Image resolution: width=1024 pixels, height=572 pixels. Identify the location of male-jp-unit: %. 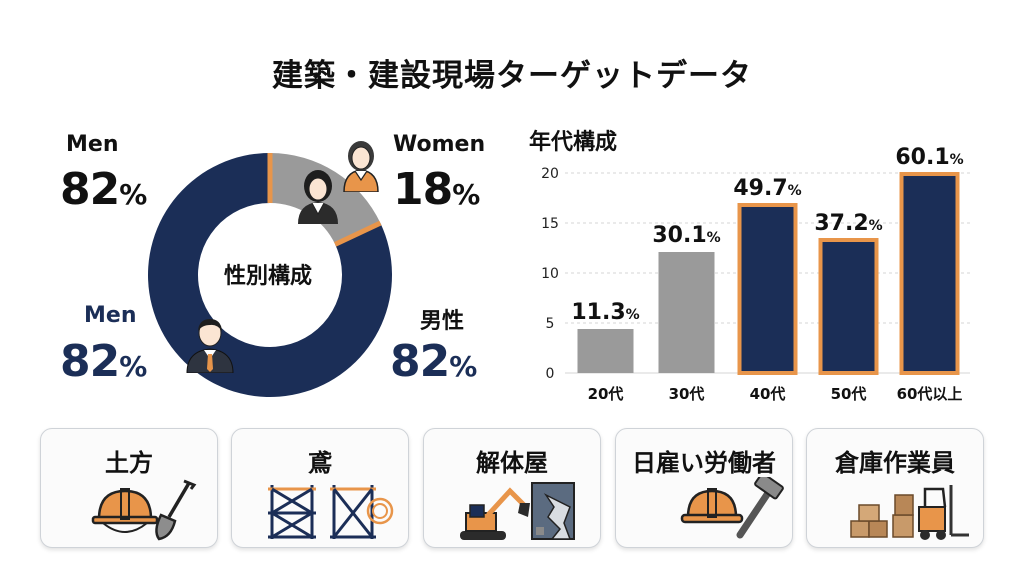
(463, 366).